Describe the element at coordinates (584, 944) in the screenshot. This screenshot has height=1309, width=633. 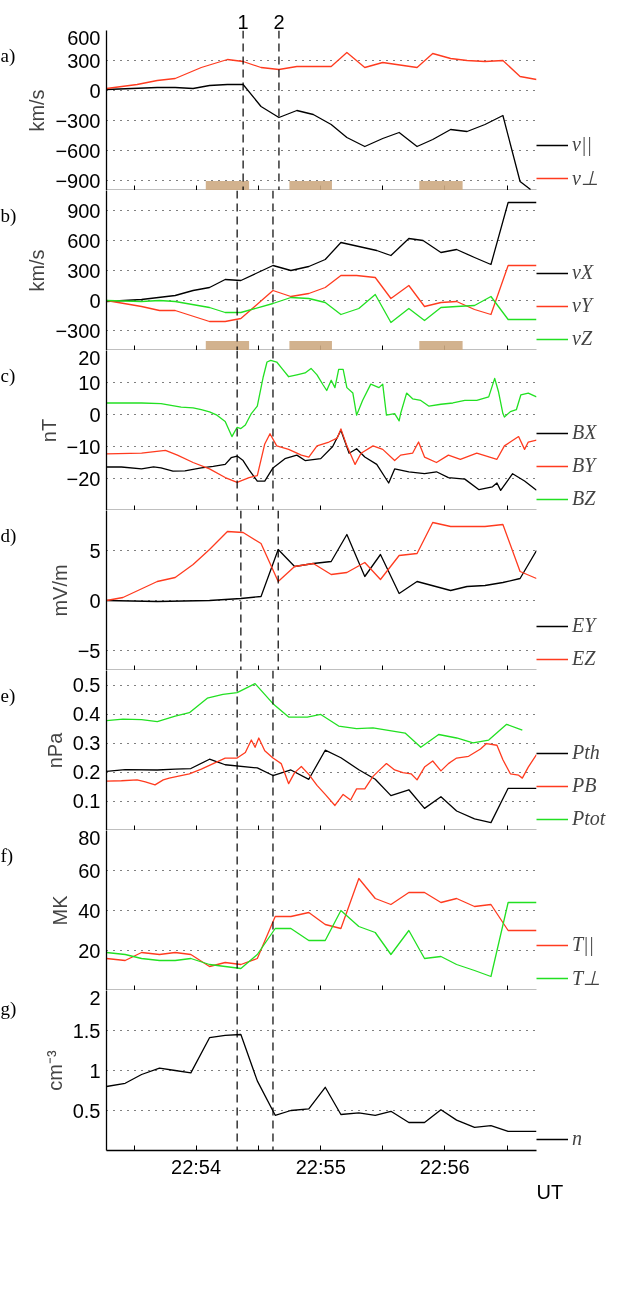
I see `legend-label: T||` at that location.